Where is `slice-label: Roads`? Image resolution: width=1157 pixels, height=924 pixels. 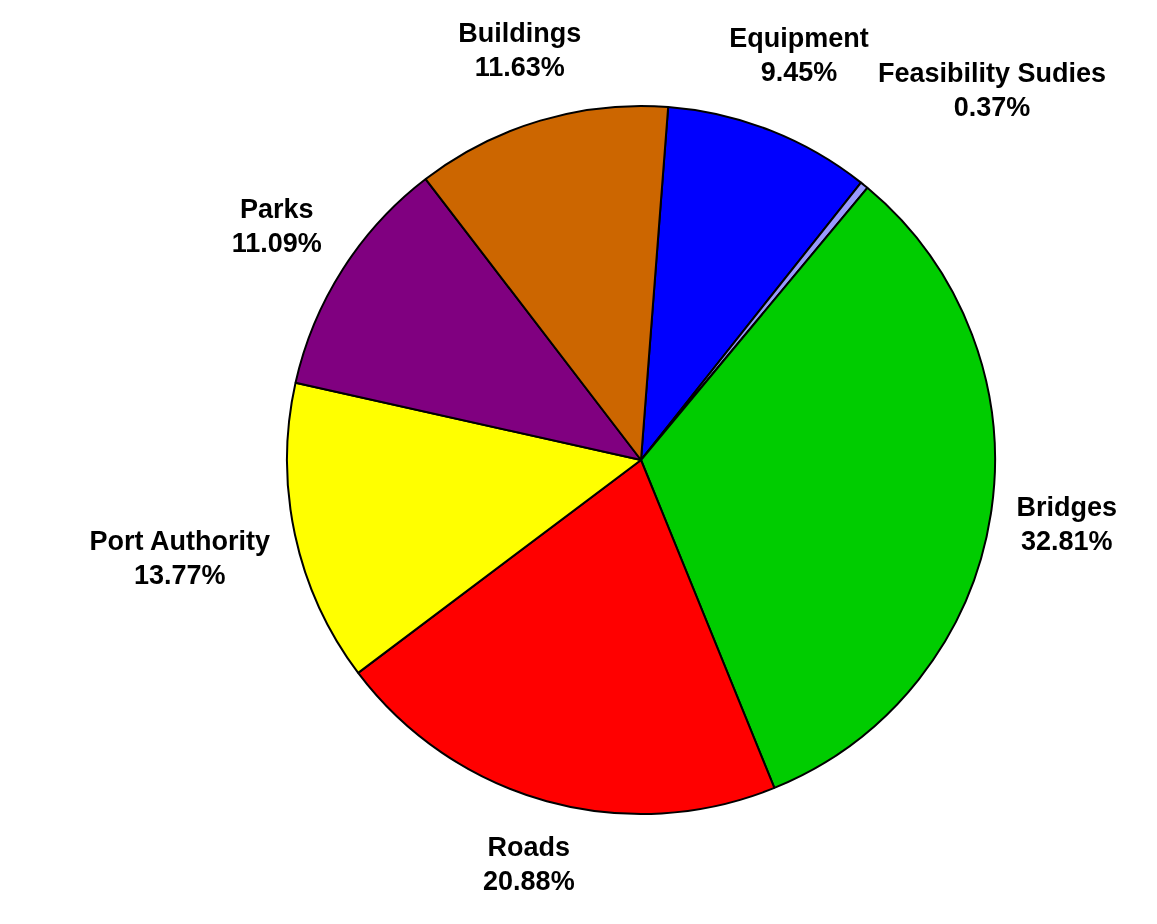
slice-label: Roads is located at coordinates (529, 847).